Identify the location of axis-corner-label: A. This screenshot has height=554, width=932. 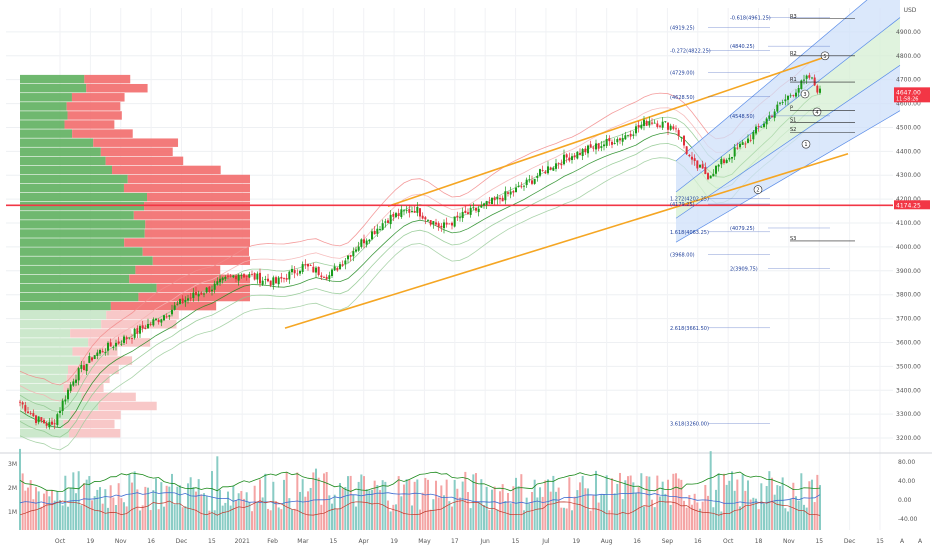
(920, 541).